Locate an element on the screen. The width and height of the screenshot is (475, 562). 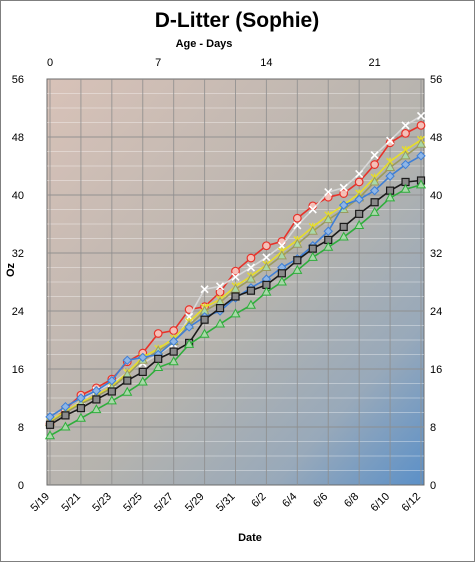
x-axis-label: Date is located at coordinates (250, 538).